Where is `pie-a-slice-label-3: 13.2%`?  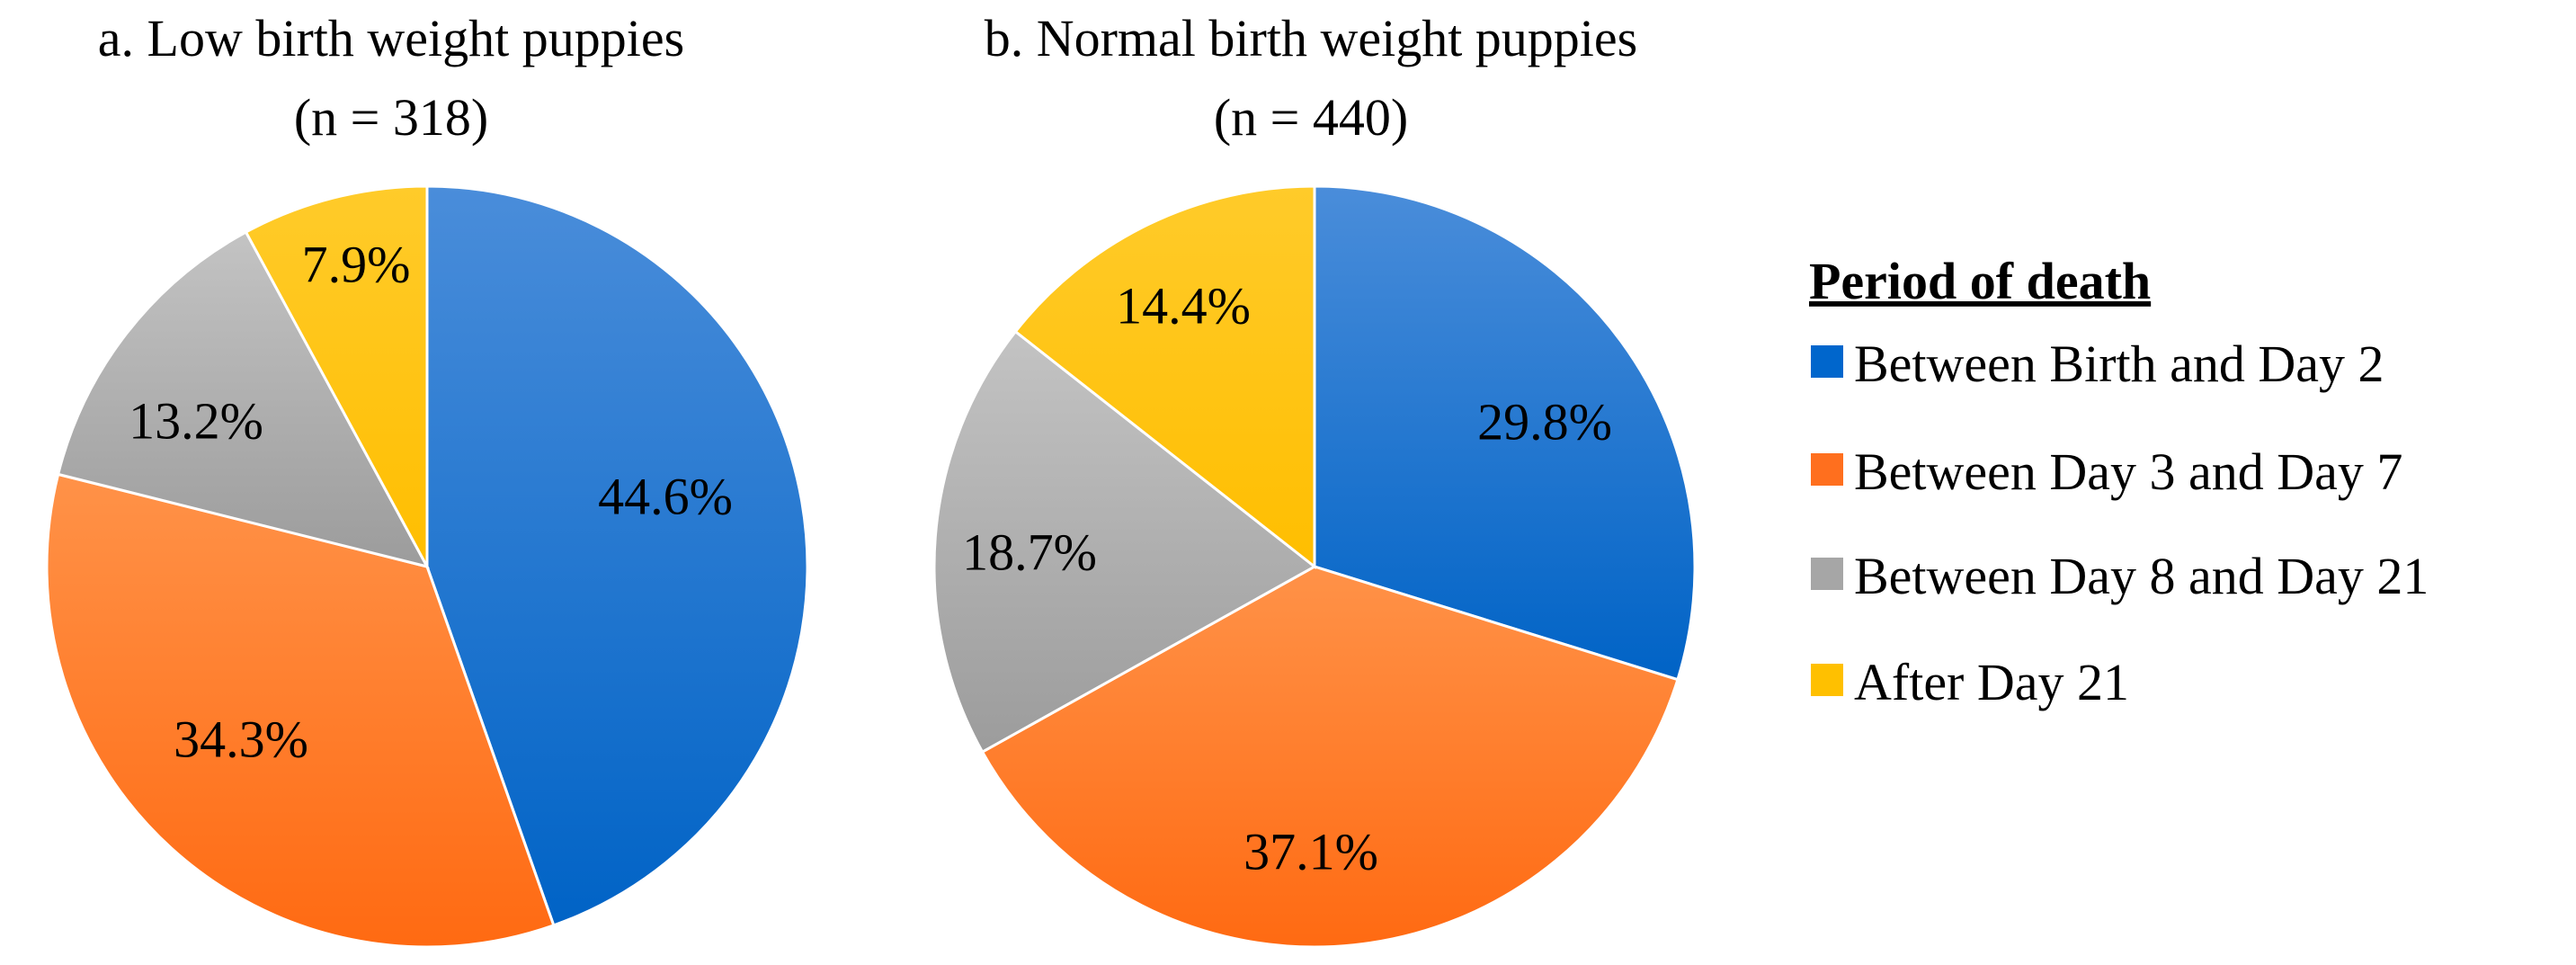
pie-a-slice-label-3: 13.2% is located at coordinates (196, 421).